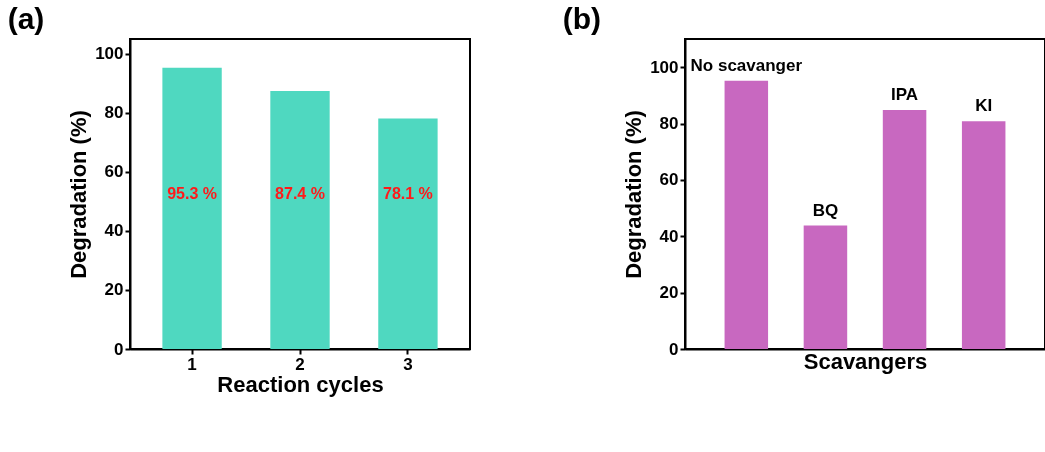 Image resolution: width=1045 pixels, height=452 pixels. What do you see at coordinates (825, 210) in the screenshot?
I see `x-tick-label: BQ` at bounding box center [825, 210].